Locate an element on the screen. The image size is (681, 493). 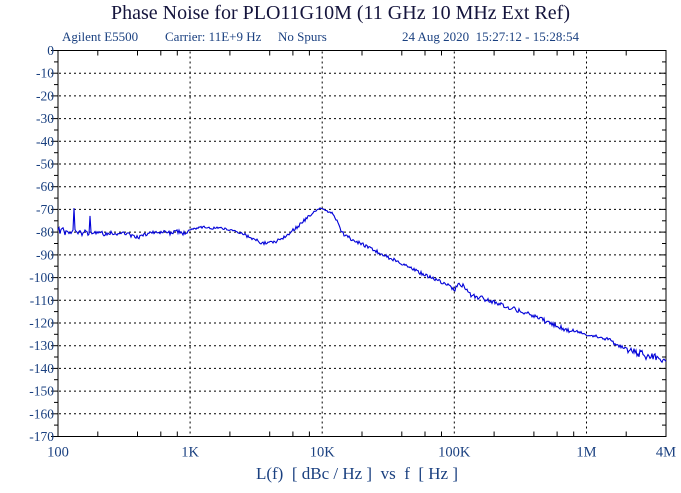
y-tick-label: -120 is located at coordinates (41, 323).